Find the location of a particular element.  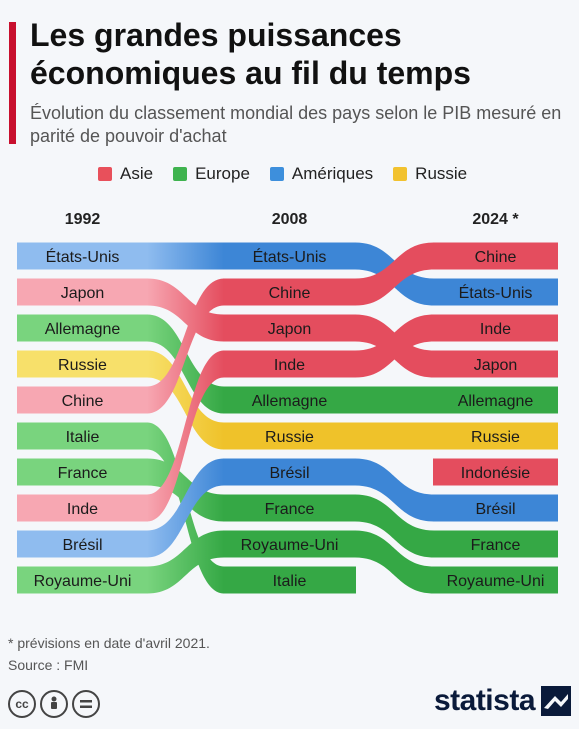

label-japon-1992: Japon is located at coordinates (83, 293).